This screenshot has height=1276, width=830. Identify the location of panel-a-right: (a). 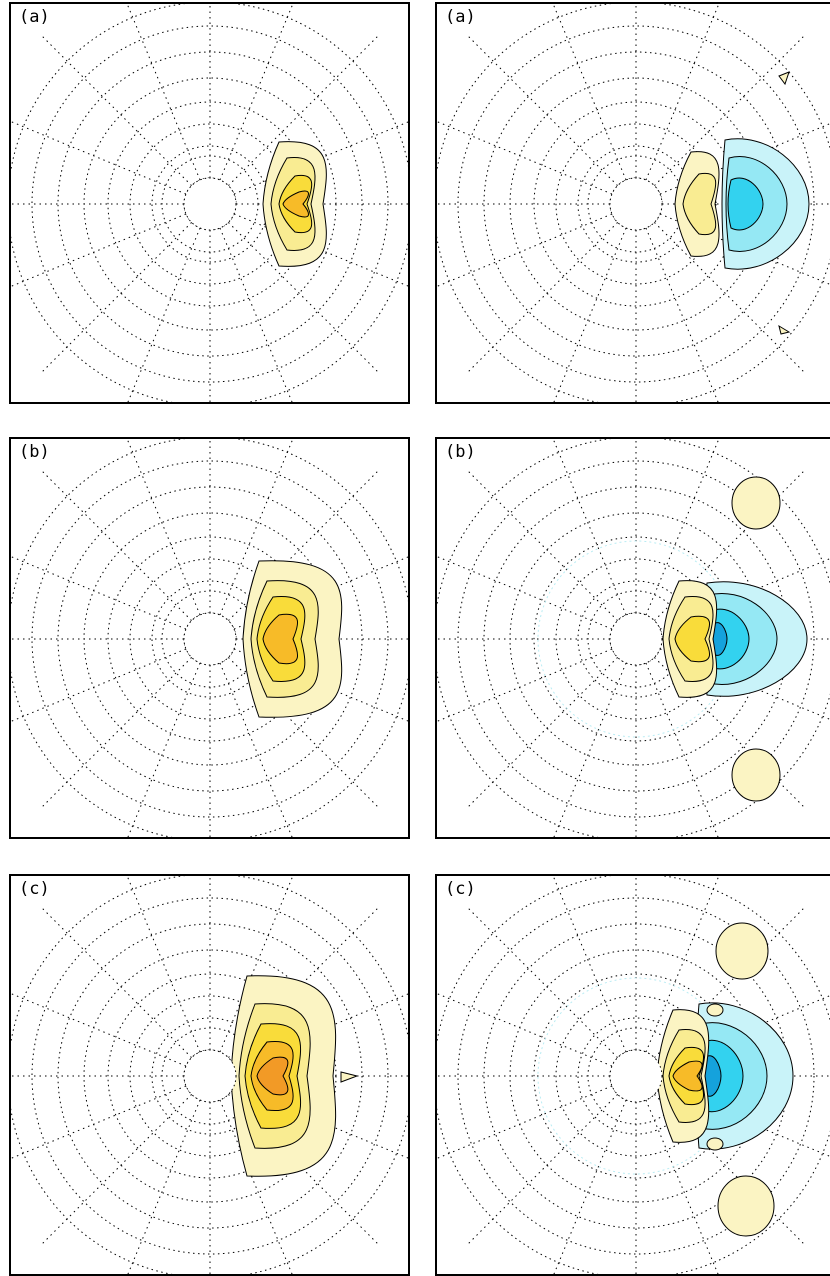
(632, 203).